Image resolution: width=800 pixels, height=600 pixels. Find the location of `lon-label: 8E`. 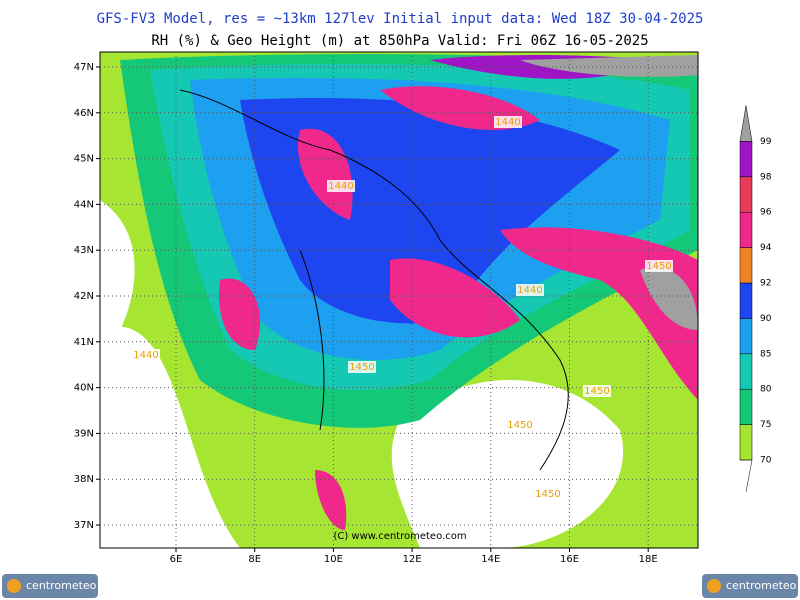

lon-label: 8E is located at coordinates (254, 559).